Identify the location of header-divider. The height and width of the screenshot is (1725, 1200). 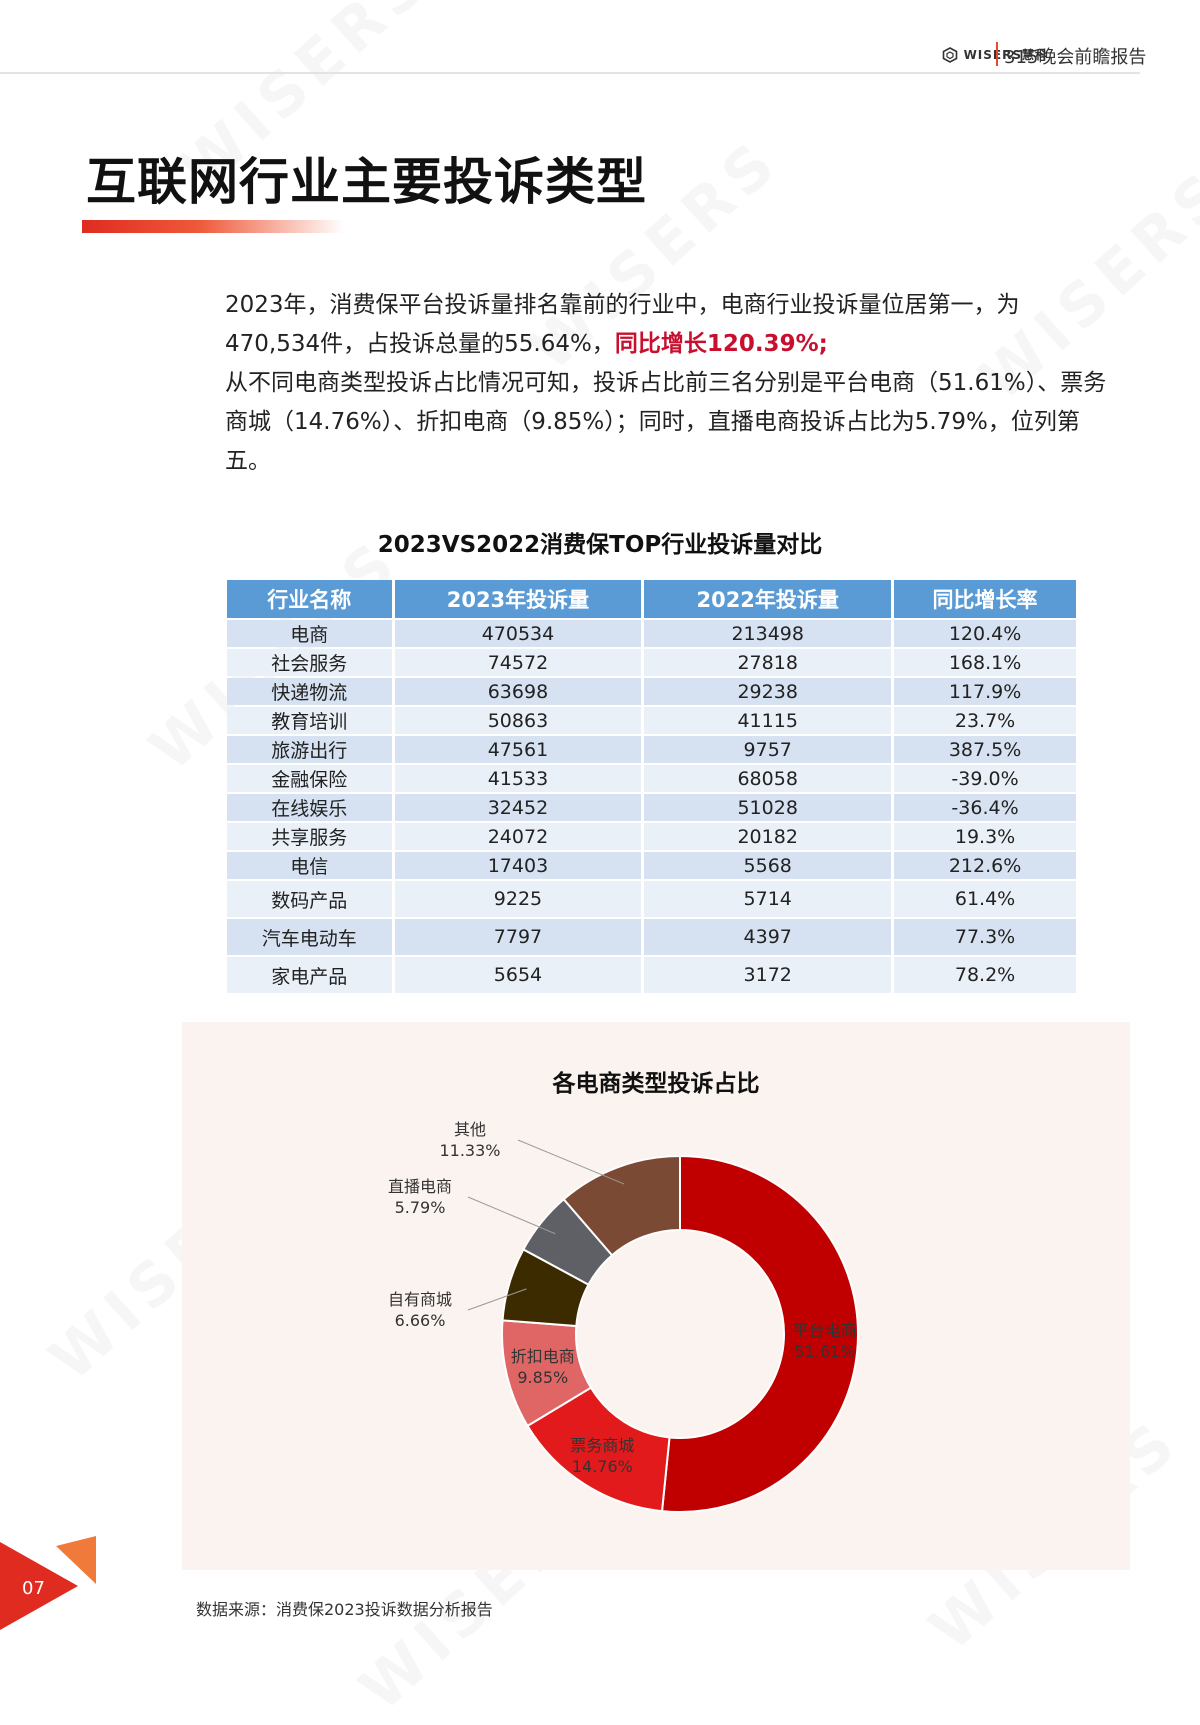
(997, 54).